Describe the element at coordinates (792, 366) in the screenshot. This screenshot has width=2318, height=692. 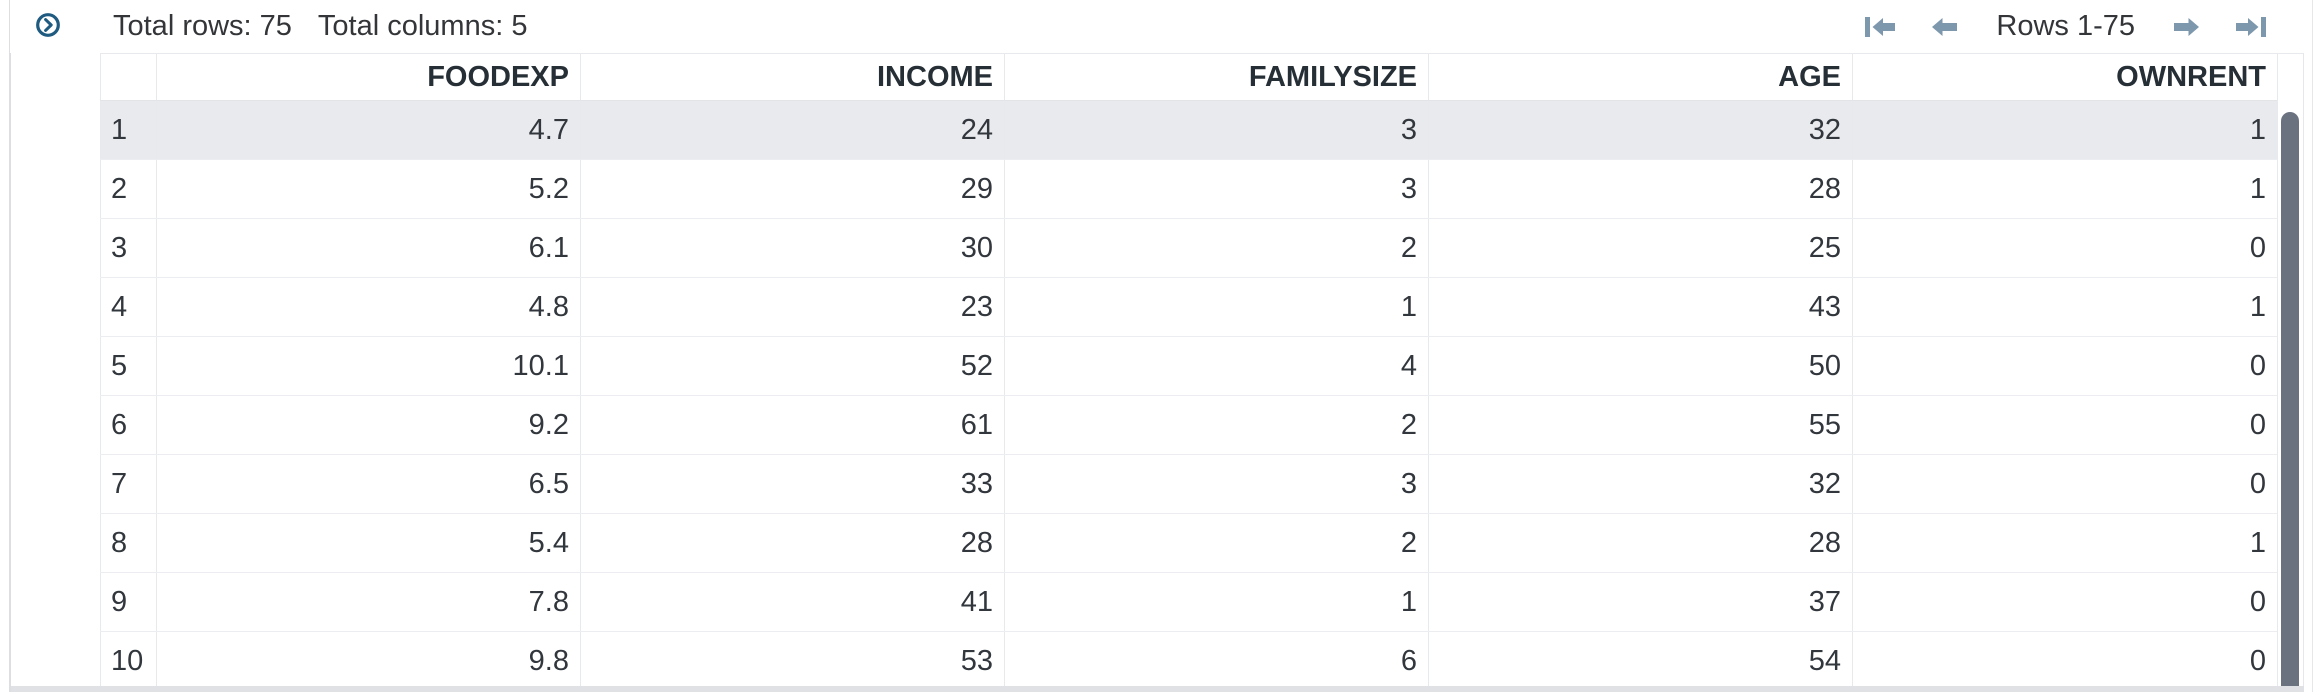
I see `data-cell: 52` at that location.